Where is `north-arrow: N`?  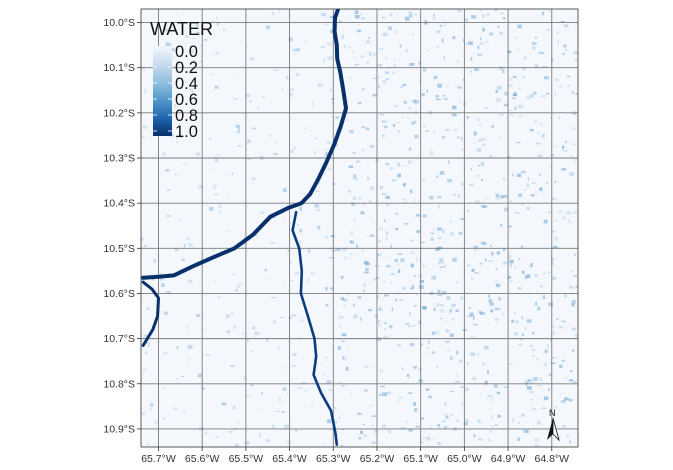
north-arrow: N is located at coordinates (553, 425).